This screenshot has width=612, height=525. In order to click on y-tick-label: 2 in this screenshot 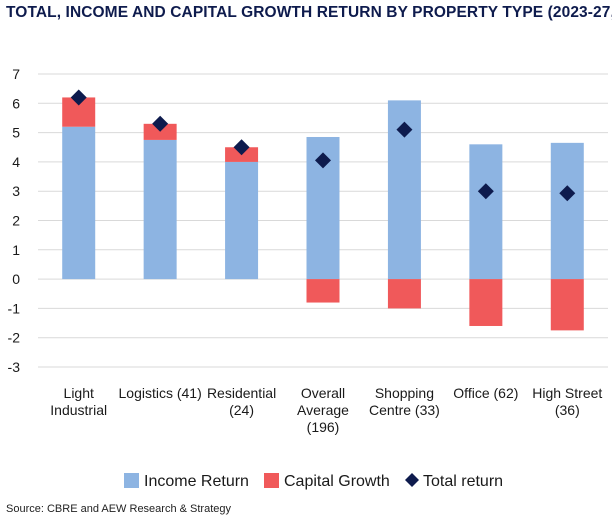, I will do `click(16, 221)`.